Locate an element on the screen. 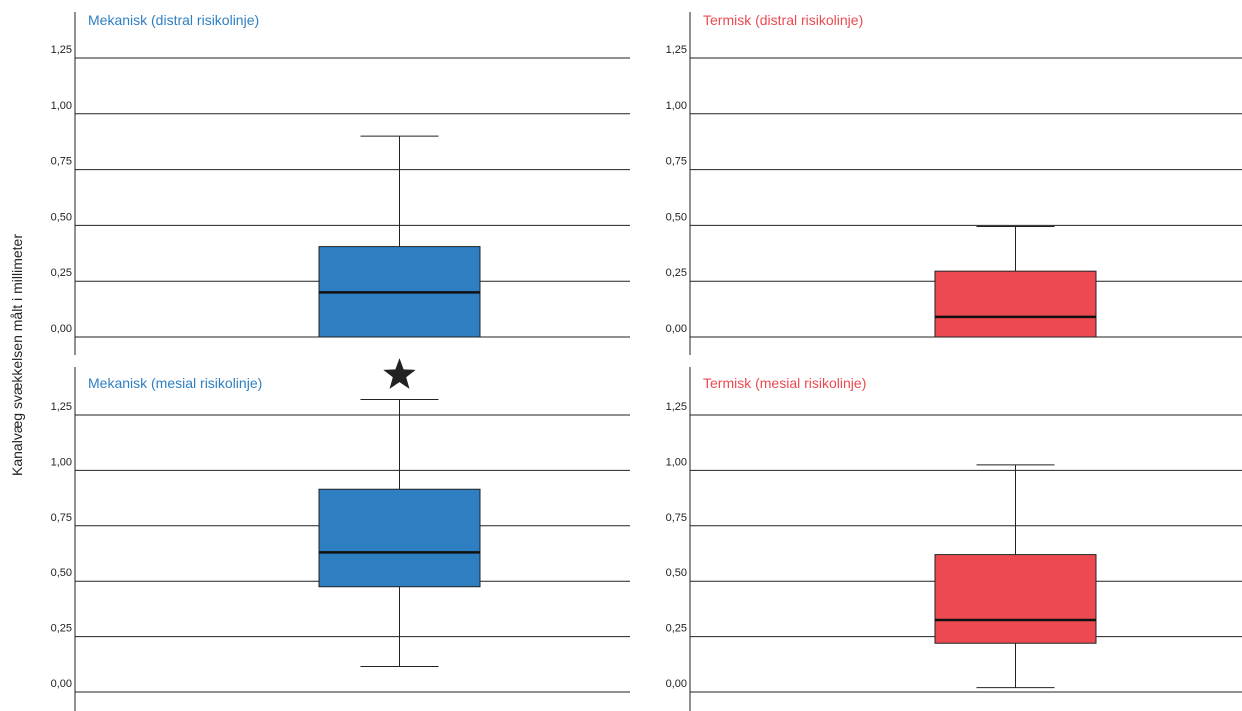 The height and width of the screenshot is (711, 1242). panel-title: Mekanisk (distral risikolinje) is located at coordinates (173, 20).